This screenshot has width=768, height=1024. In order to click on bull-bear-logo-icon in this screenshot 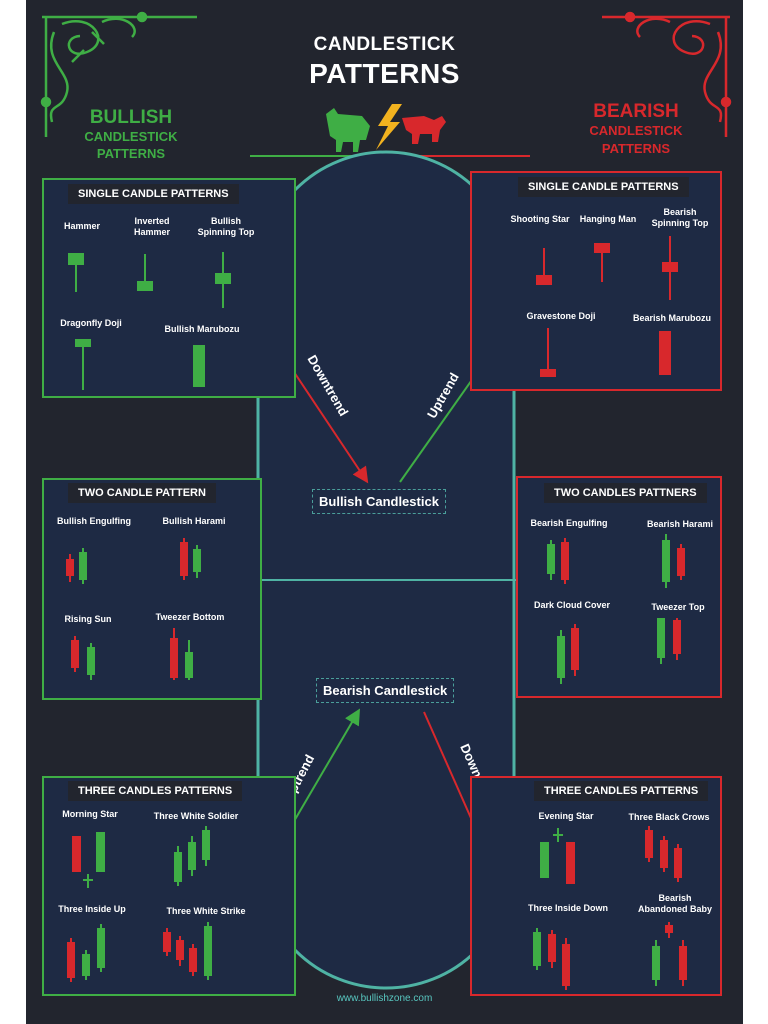, I will do `click(390, 130)`.